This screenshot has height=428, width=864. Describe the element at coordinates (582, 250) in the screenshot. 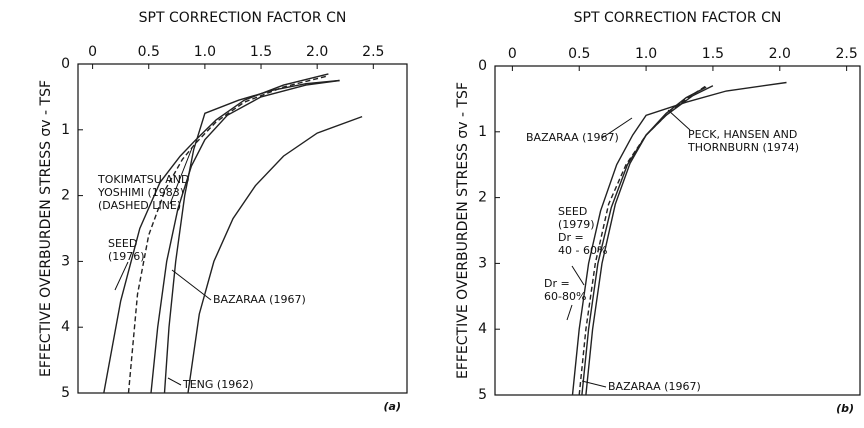

I see `curve-label: 40 - 60%` at that location.